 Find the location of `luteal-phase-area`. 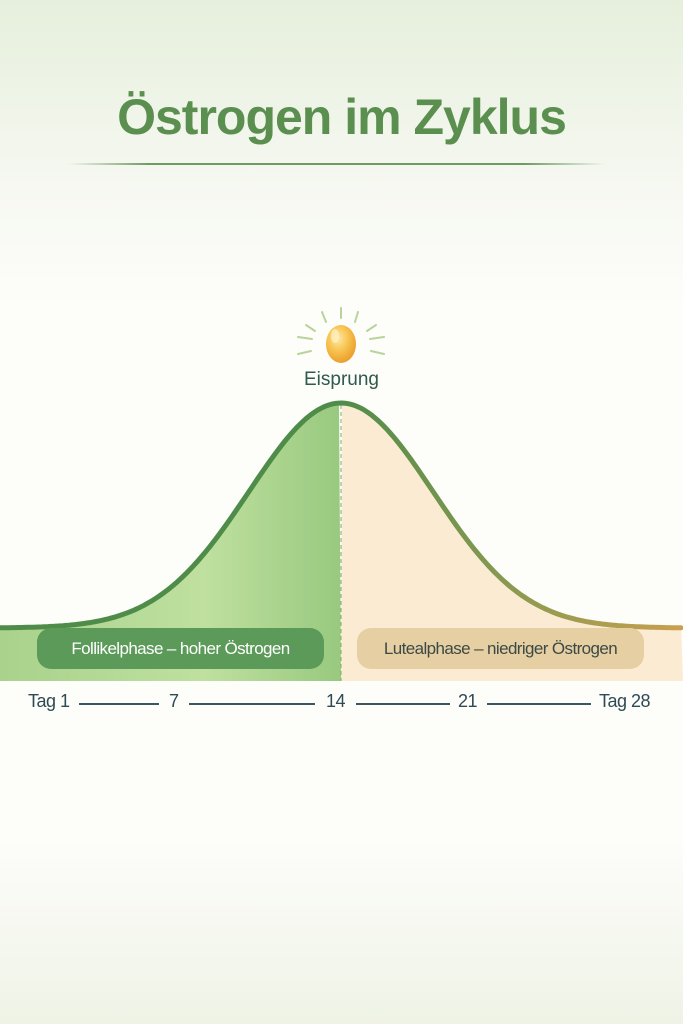

luteal-phase-area is located at coordinates (512, 542).